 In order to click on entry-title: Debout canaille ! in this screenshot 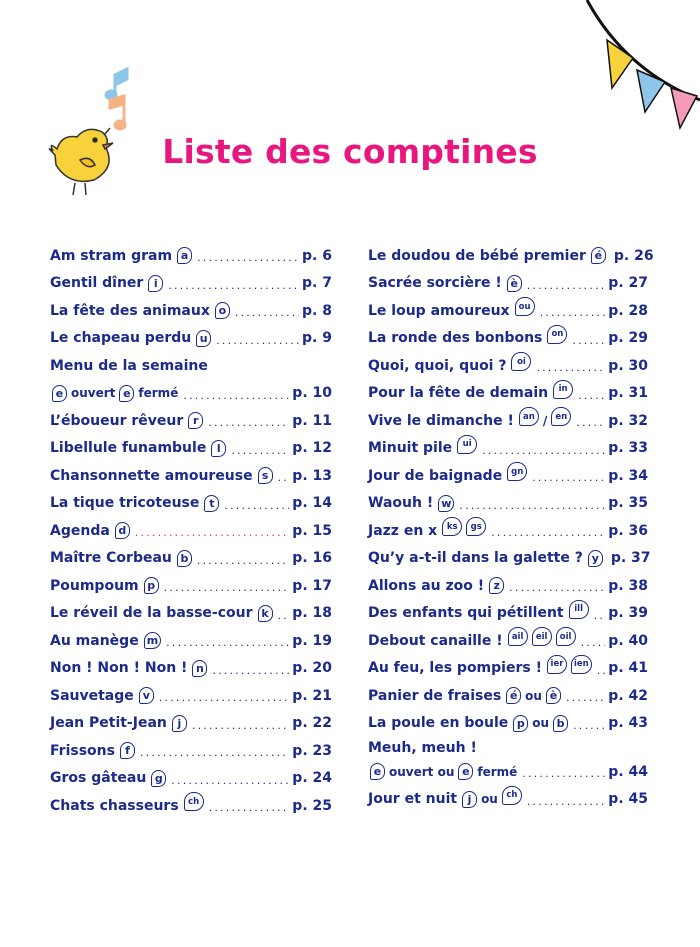, I will do `click(435, 640)`.